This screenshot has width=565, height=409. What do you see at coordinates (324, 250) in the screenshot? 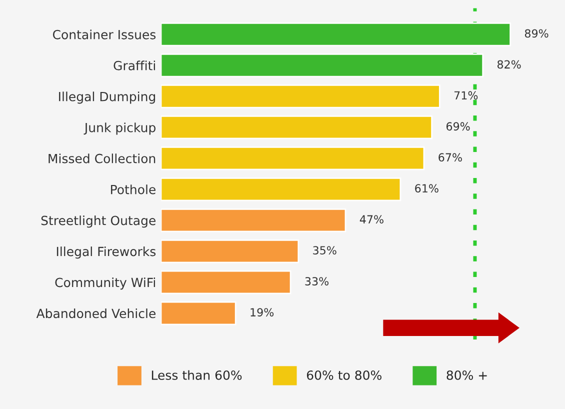
I see `data-label: 35%` at bounding box center [324, 250].